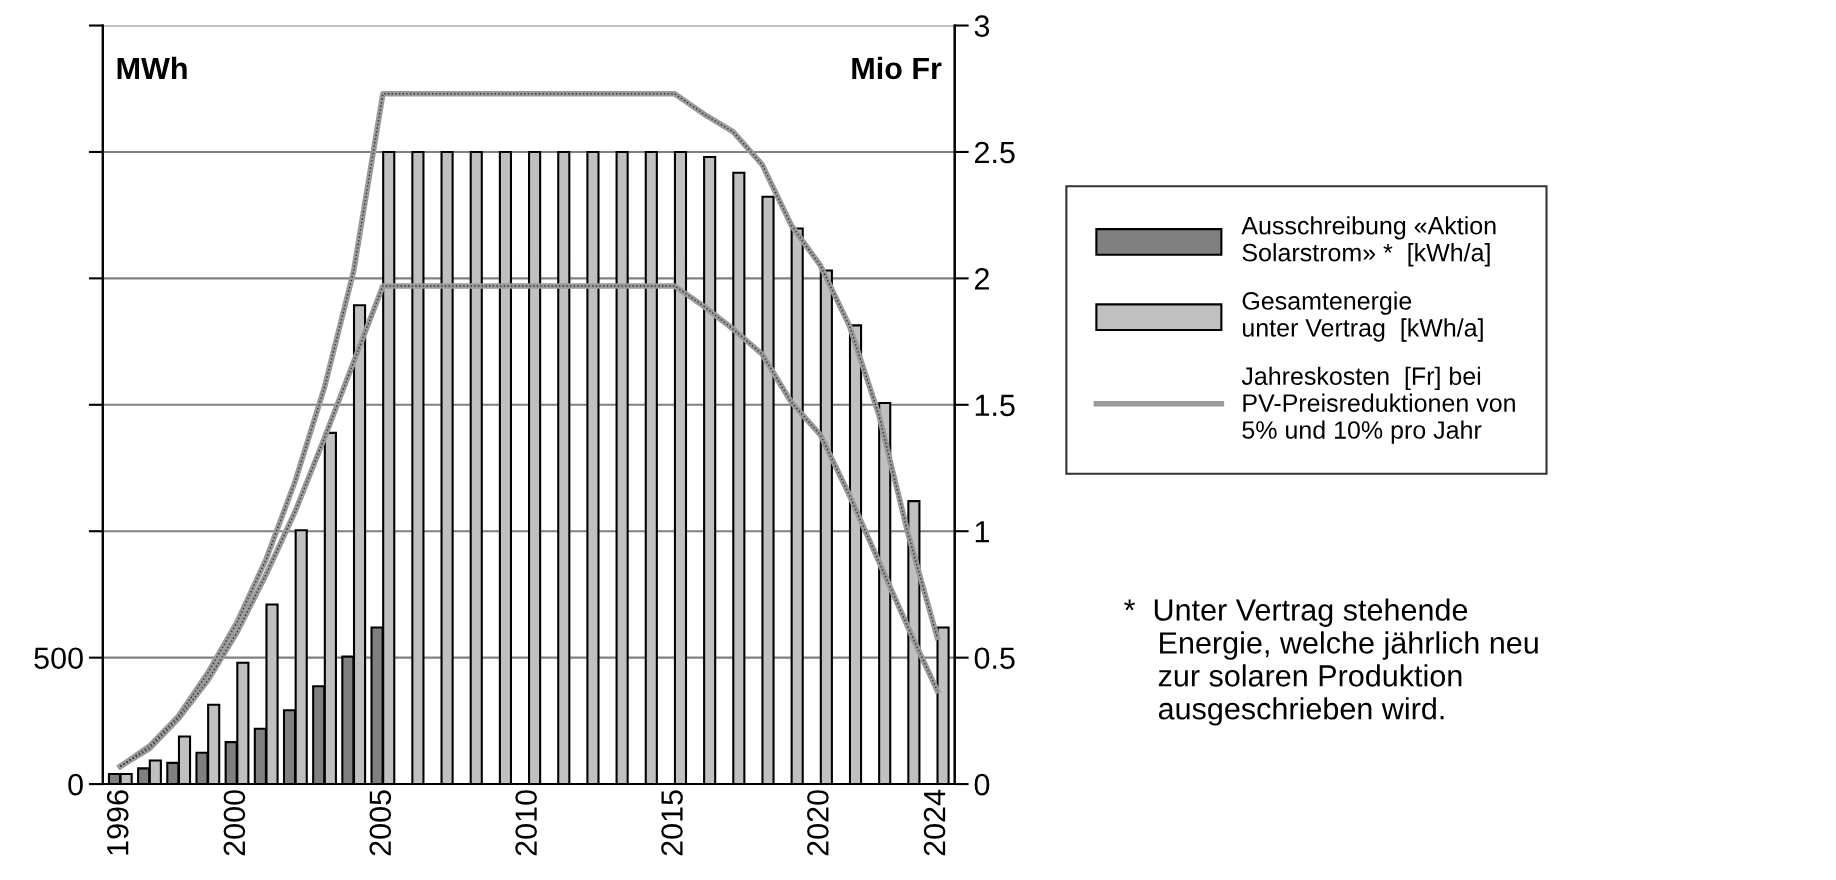 The image size is (1836, 880). I want to click on x-tick-label: 2024, so click(934, 822).